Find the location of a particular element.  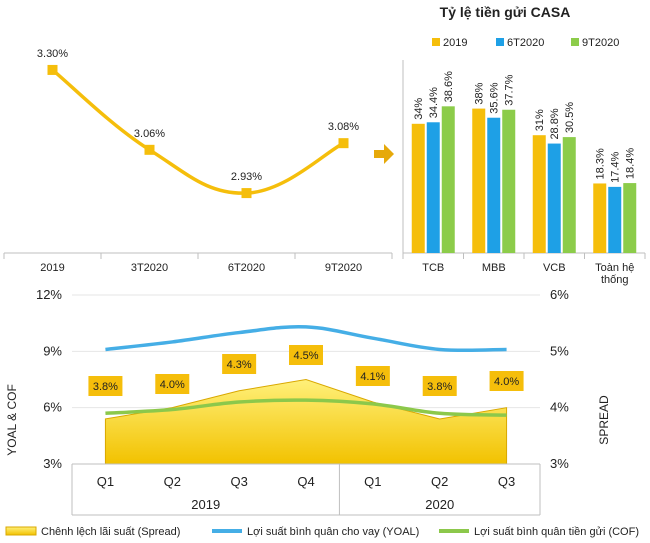

line-data-label: 3.06% is located at coordinates (149, 134).